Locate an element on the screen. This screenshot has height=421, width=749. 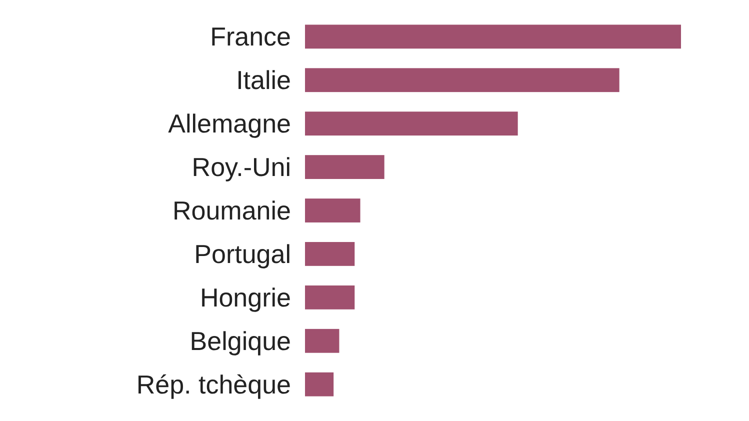
y-tick-label: Roy.-Uni is located at coordinates (241, 167).